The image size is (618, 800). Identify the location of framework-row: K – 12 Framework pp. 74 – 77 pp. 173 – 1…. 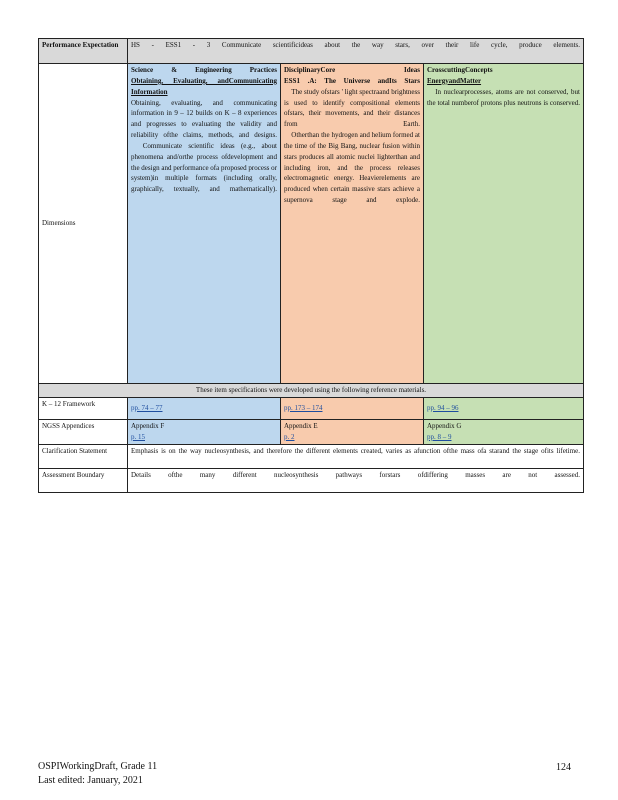
(311, 408).